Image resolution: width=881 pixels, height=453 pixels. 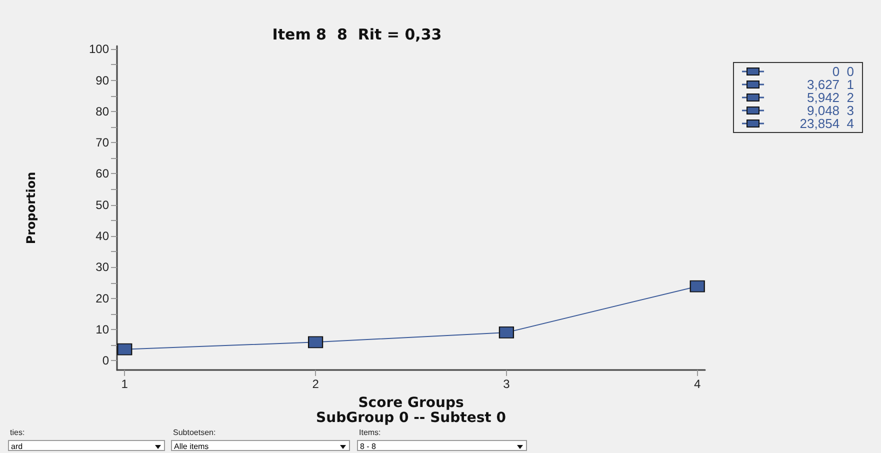 What do you see at coordinates (99, 49) in the screenshot?
I see `y-tick-label: 100` at bounding box center [99, 49].